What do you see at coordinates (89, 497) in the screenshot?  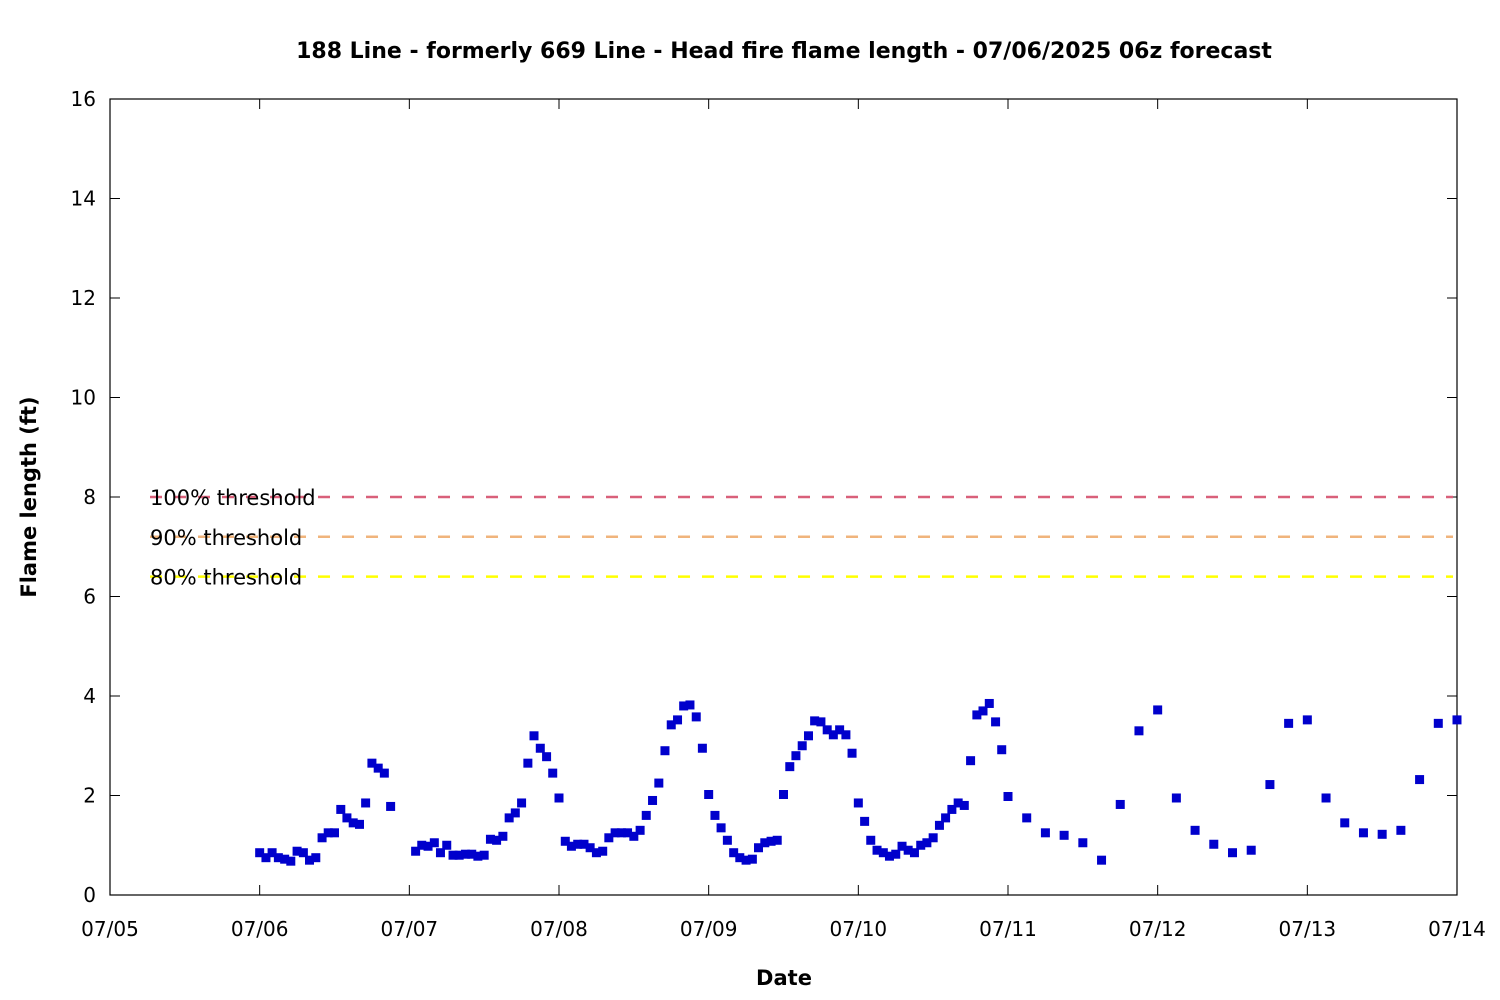 I see `y-tick-label: 8` at bounding box center [89, 497].